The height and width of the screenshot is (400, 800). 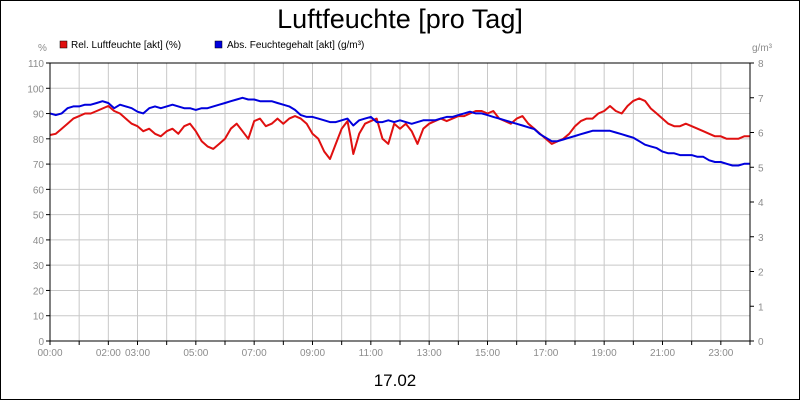 I want to click on x-tick-label: 09:00, so click(x=312, y=353).